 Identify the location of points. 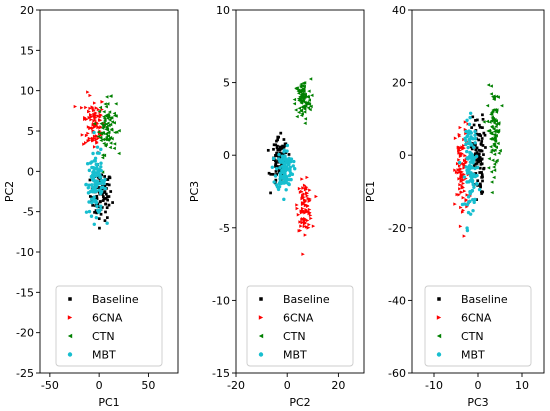
(97, 160).